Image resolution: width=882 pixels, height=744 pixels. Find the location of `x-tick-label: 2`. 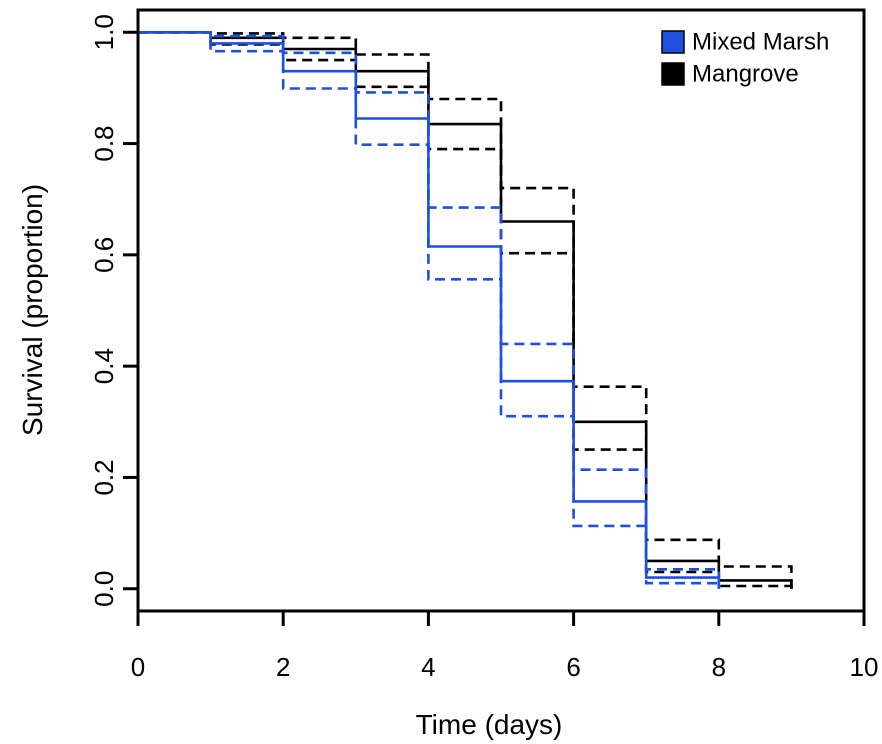

x-tick-label: 2 is located at coordinates (283, 667).